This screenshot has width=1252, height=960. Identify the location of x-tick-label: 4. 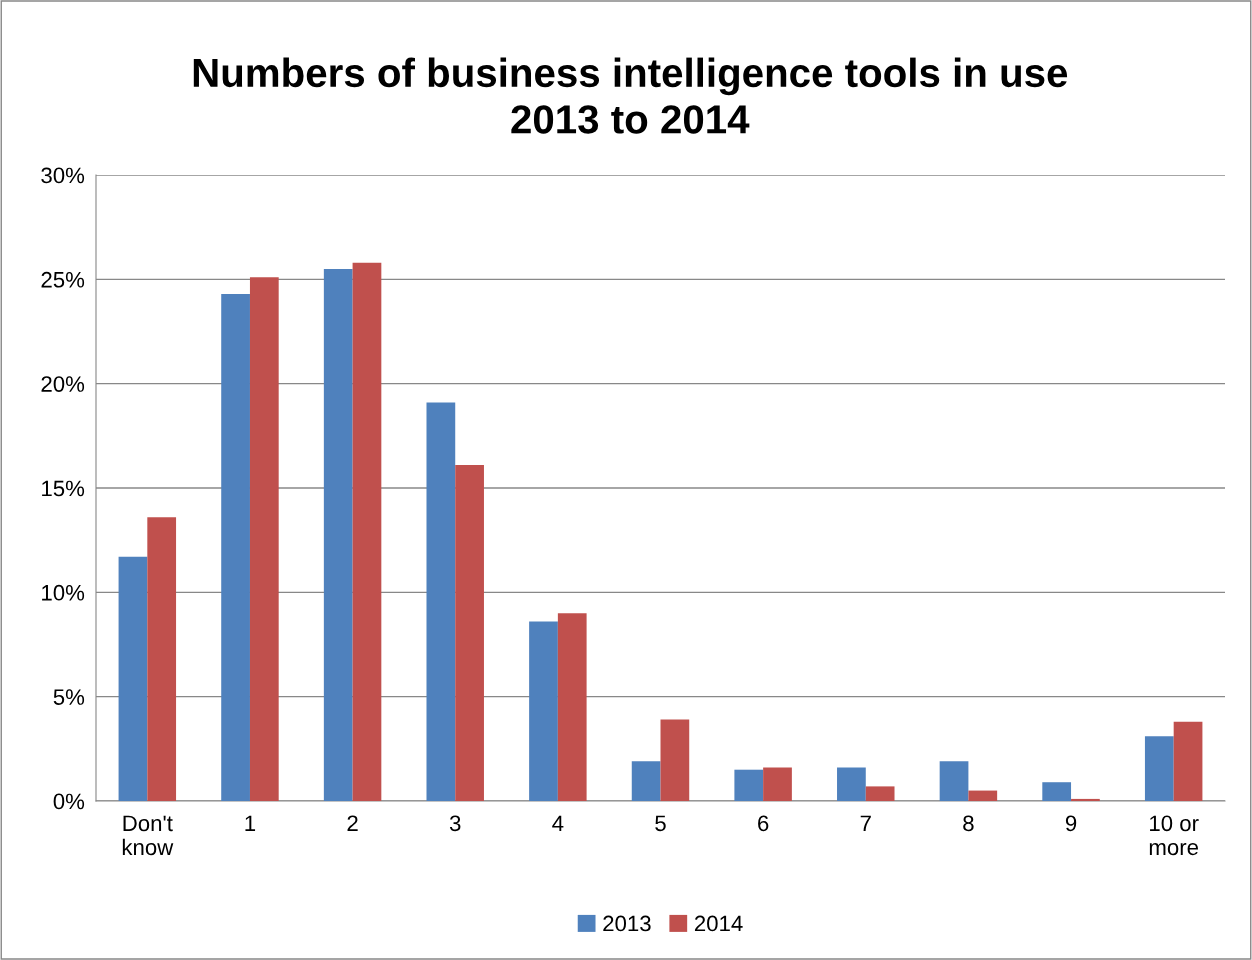
(558, 823).